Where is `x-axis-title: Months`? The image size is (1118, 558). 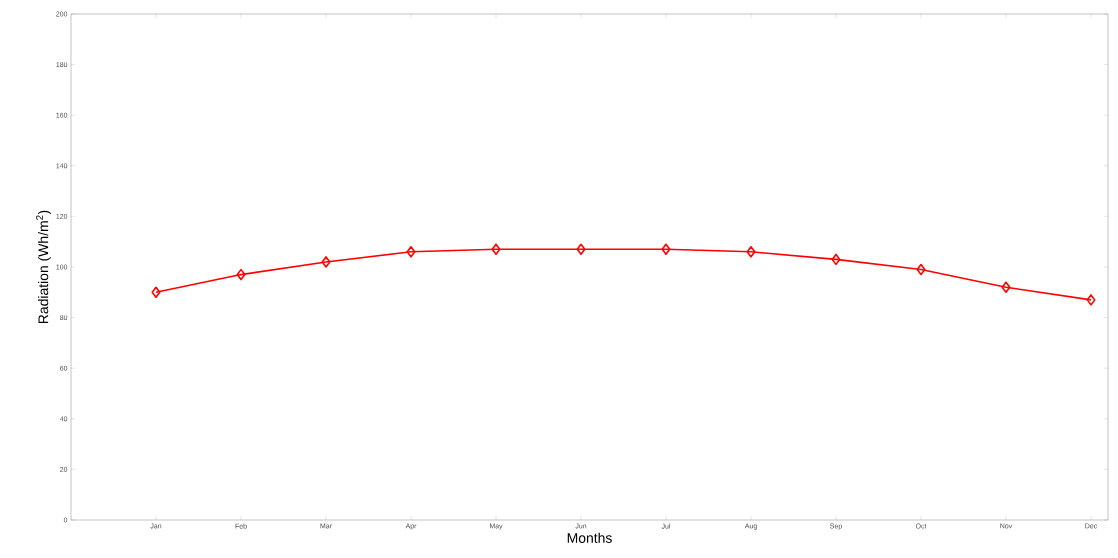 x-axis-title: Months is located at coordinates (589, 537).